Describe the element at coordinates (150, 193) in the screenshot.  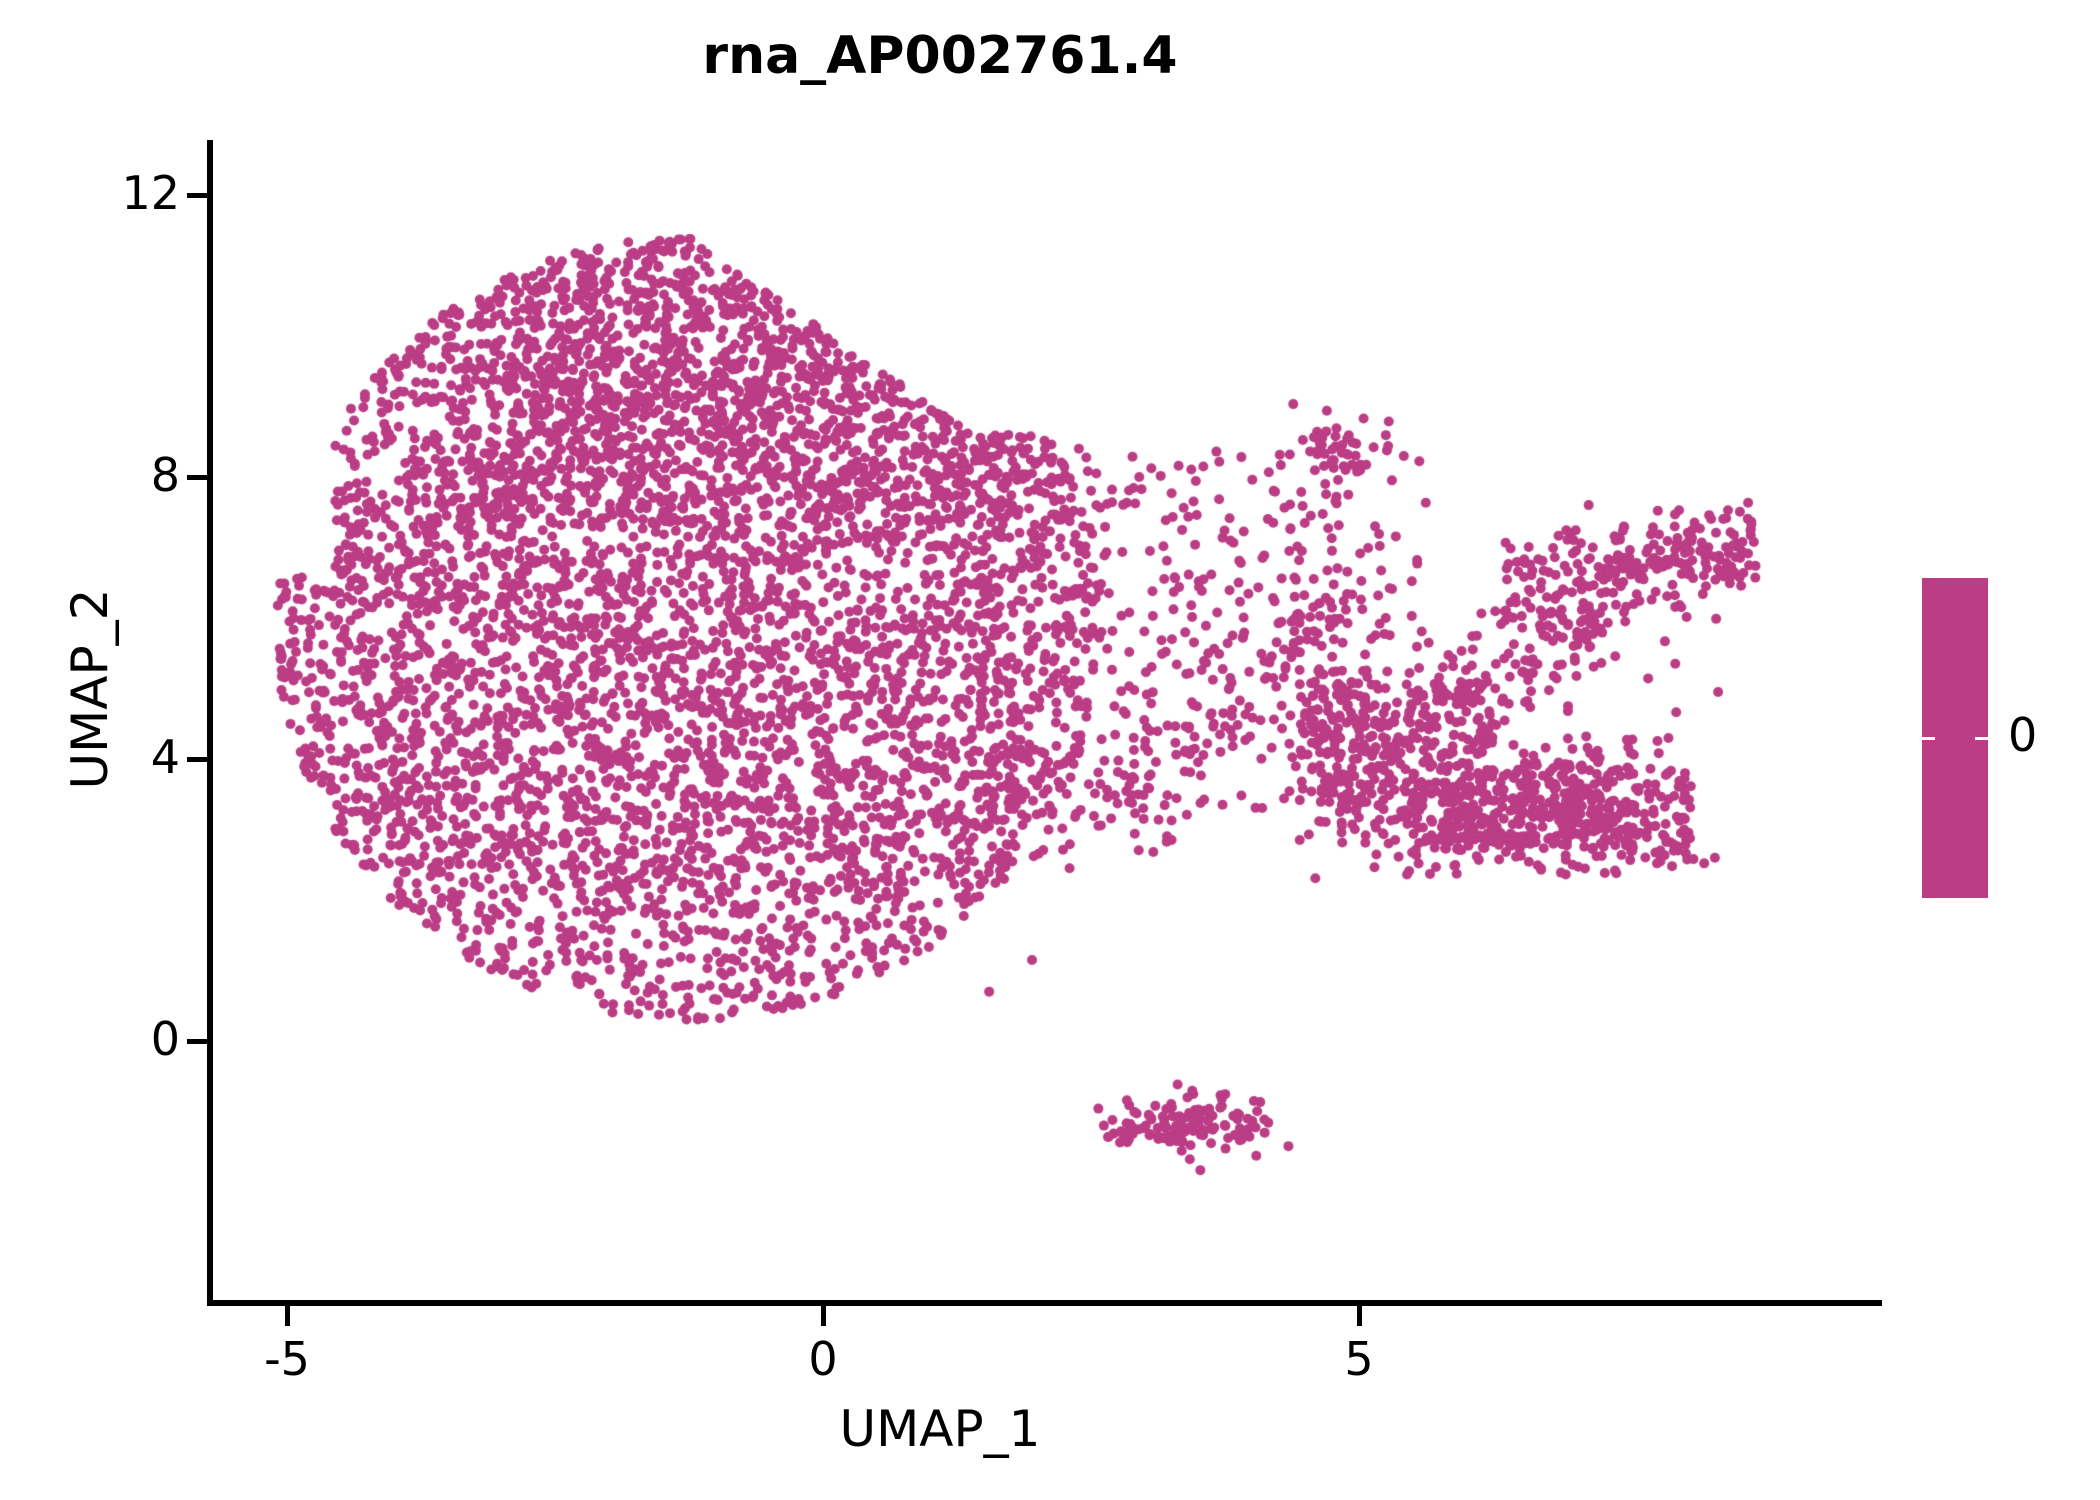
I see `y-tick-label-12: 12` at that location.